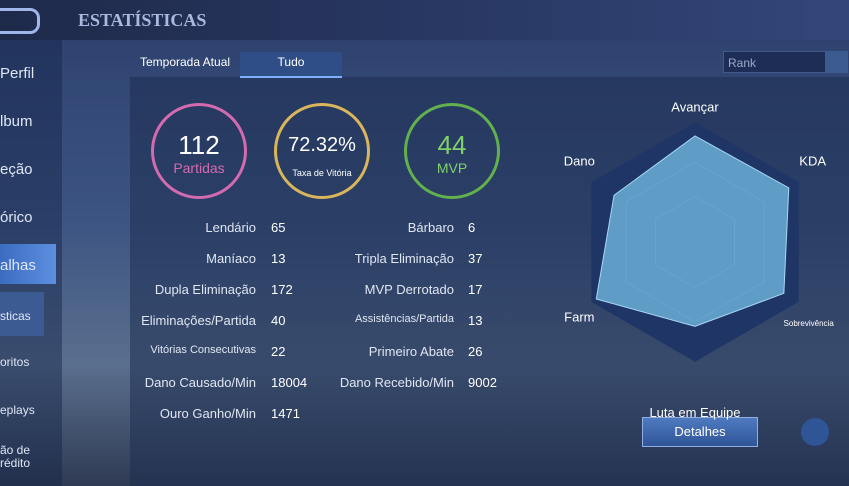 The image size is (849, 486). What do you see at coordinates (291, 65) in the screenshot?
I see `tab-active: Tudo` at bounding box center [291, 65].